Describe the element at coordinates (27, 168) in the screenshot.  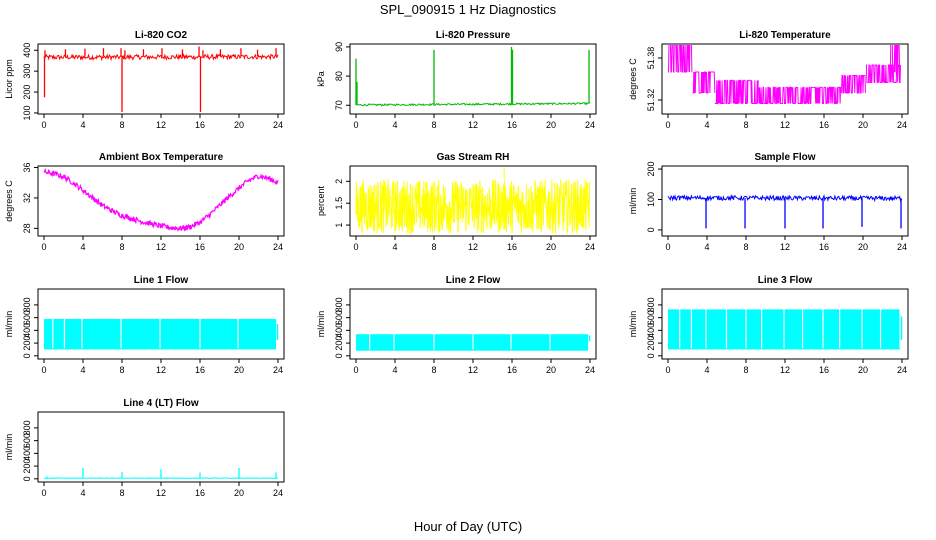
I see `y-tick-label: 36` at that location.